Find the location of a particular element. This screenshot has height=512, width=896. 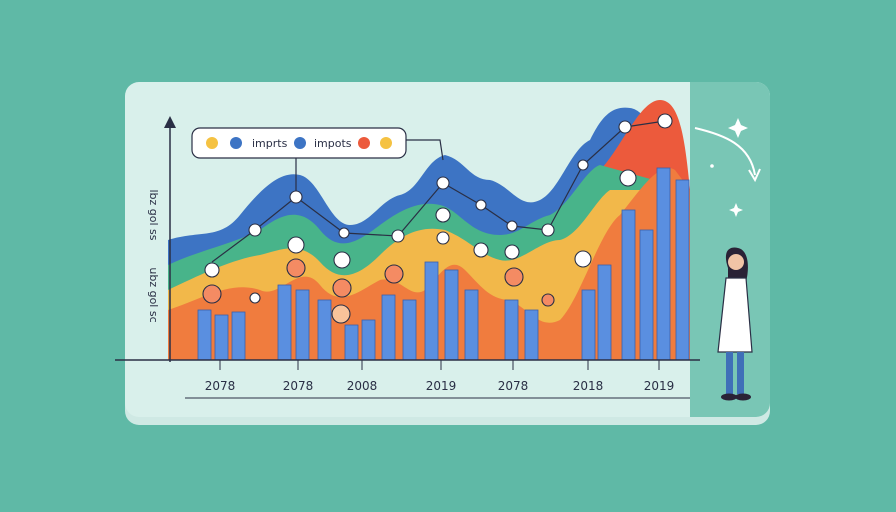

person is located at coordinates (735, 324).